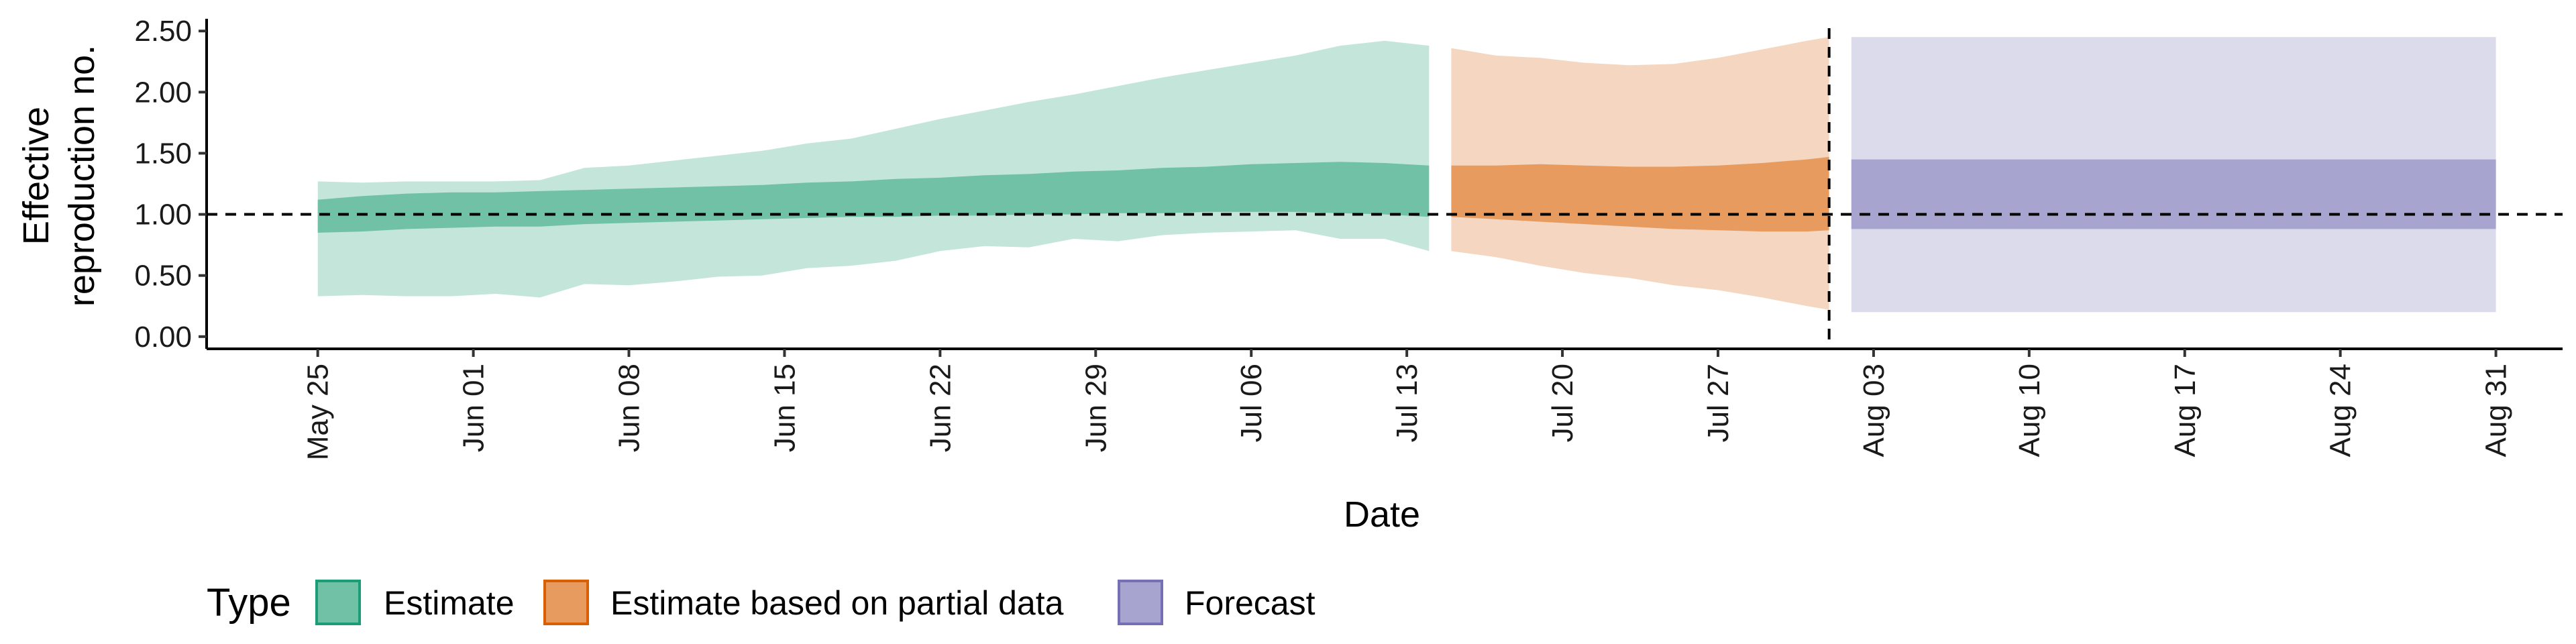  I want to click on x-tick-label: Jun 29, so click(1095, 408).